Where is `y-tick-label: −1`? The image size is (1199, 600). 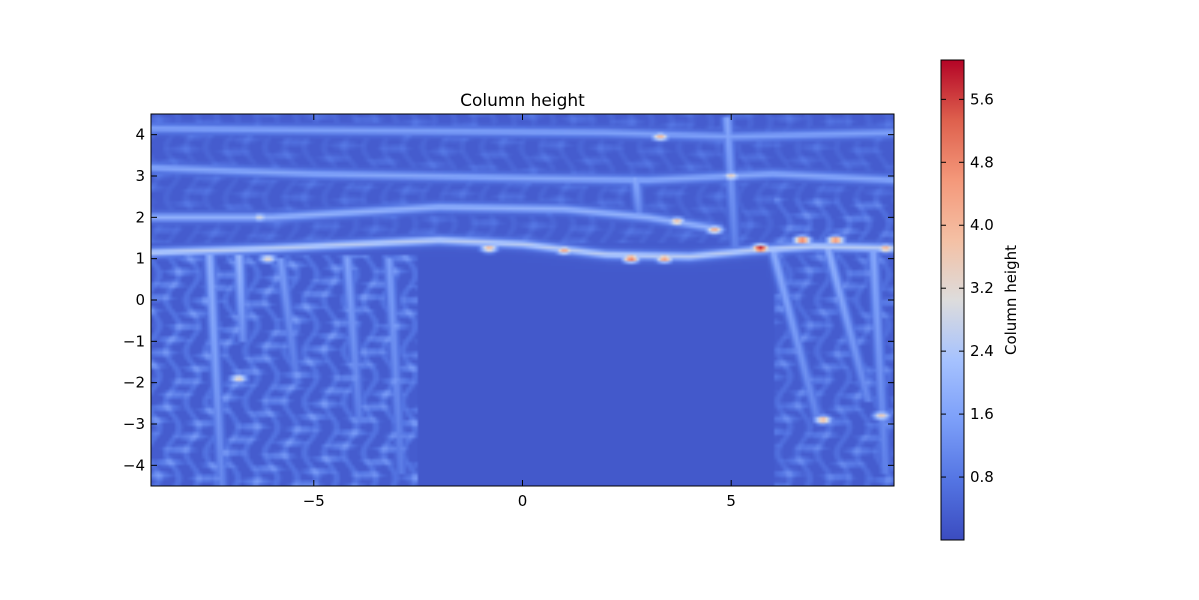
y-tick-label: −1 is located at coordinates (134, 341).